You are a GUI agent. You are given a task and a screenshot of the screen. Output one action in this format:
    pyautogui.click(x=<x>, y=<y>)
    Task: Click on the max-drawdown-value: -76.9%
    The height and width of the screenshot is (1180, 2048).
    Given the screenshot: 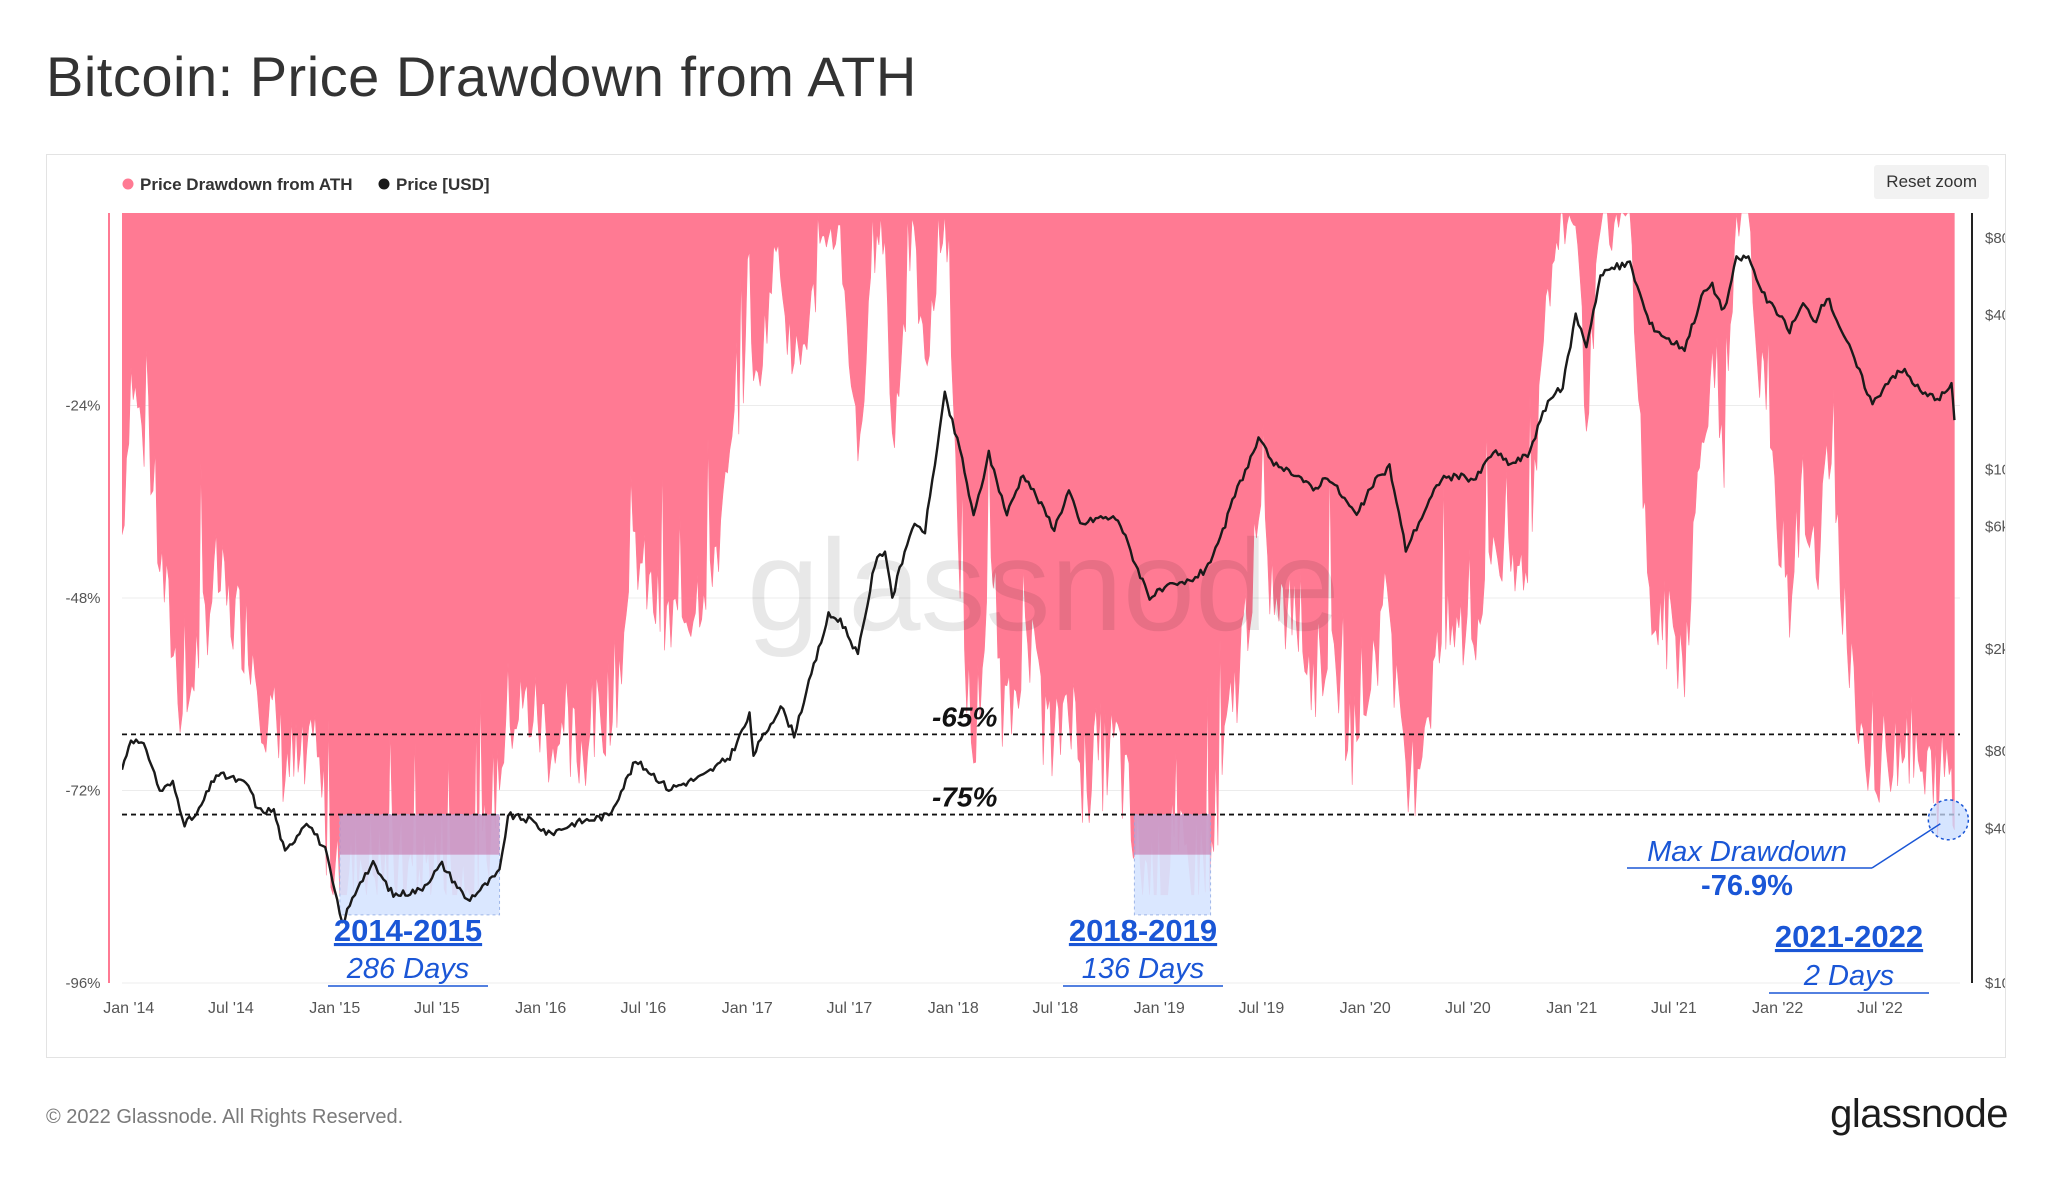 What is the action you would take?
    pyautogui.click(x=1747, y=886)
    